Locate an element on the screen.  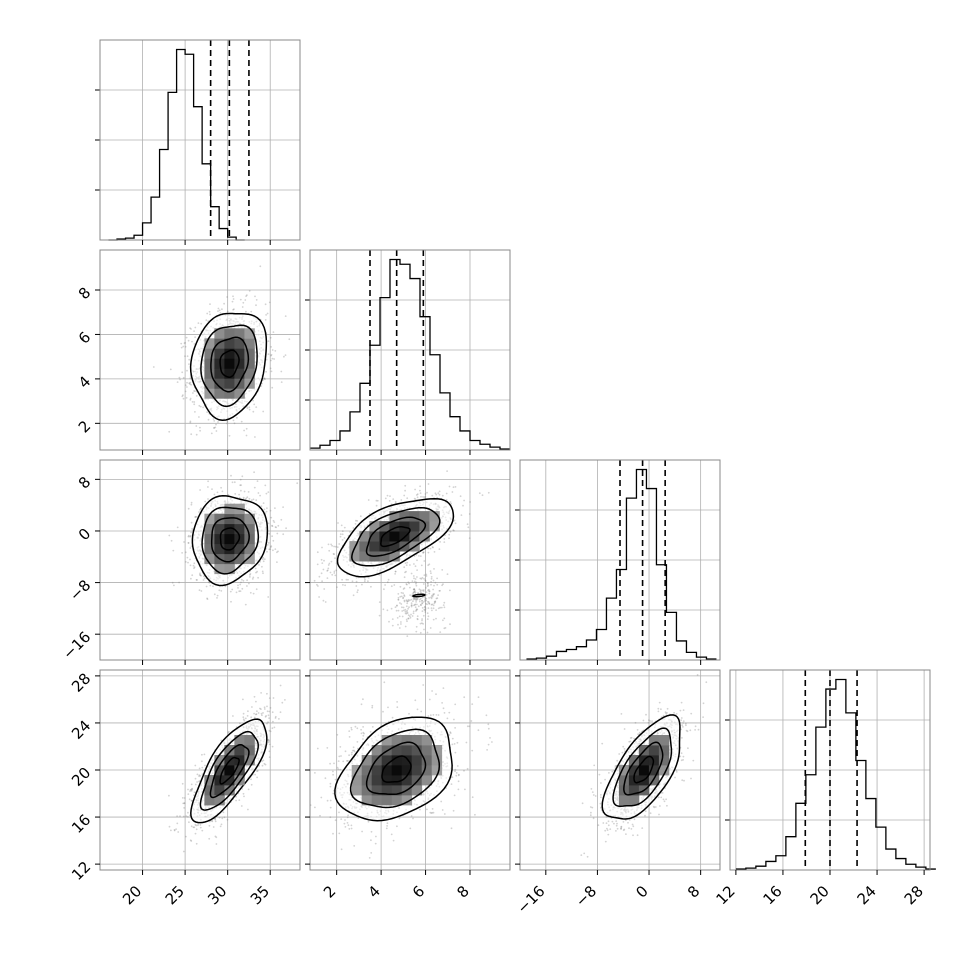
y-tick-label-1-0: 2 is located at coordinates (84, 426).